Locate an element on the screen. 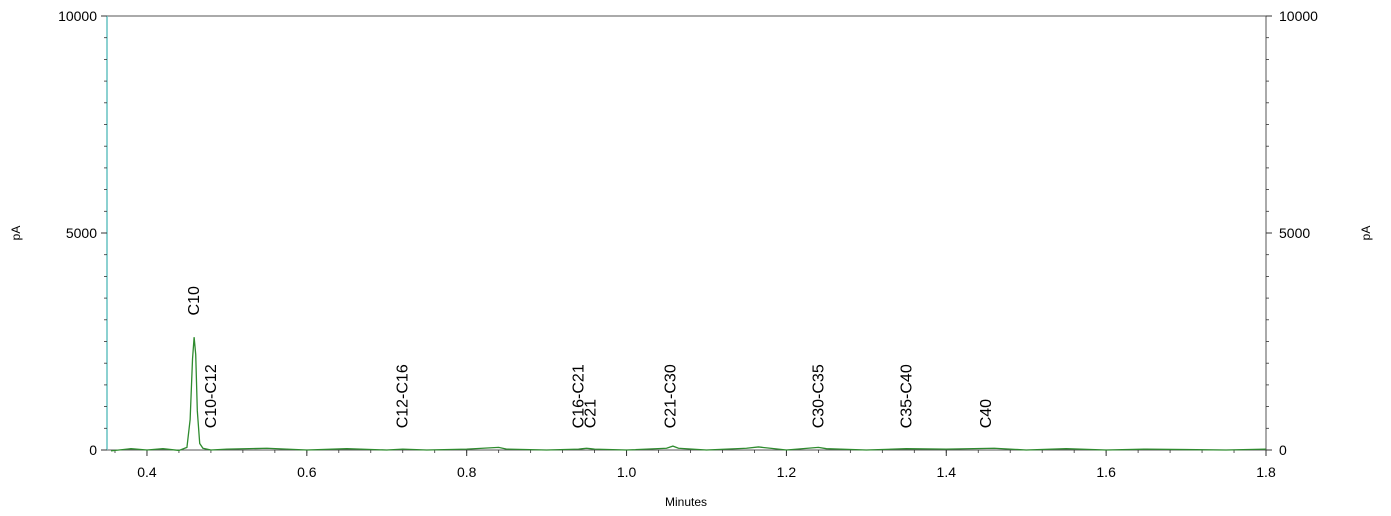 This screenshot has width=1391, height=516. peak-label: C16-C21 is located at coordinates (579, 396).